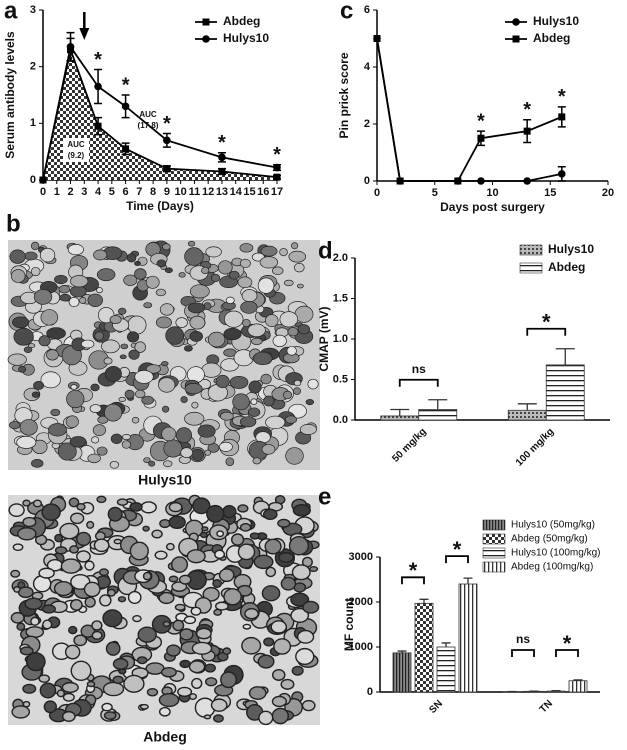 The width and height of the screenshot is (627, 750). I want to click on auc-label: (17.8), so click(148, 125).